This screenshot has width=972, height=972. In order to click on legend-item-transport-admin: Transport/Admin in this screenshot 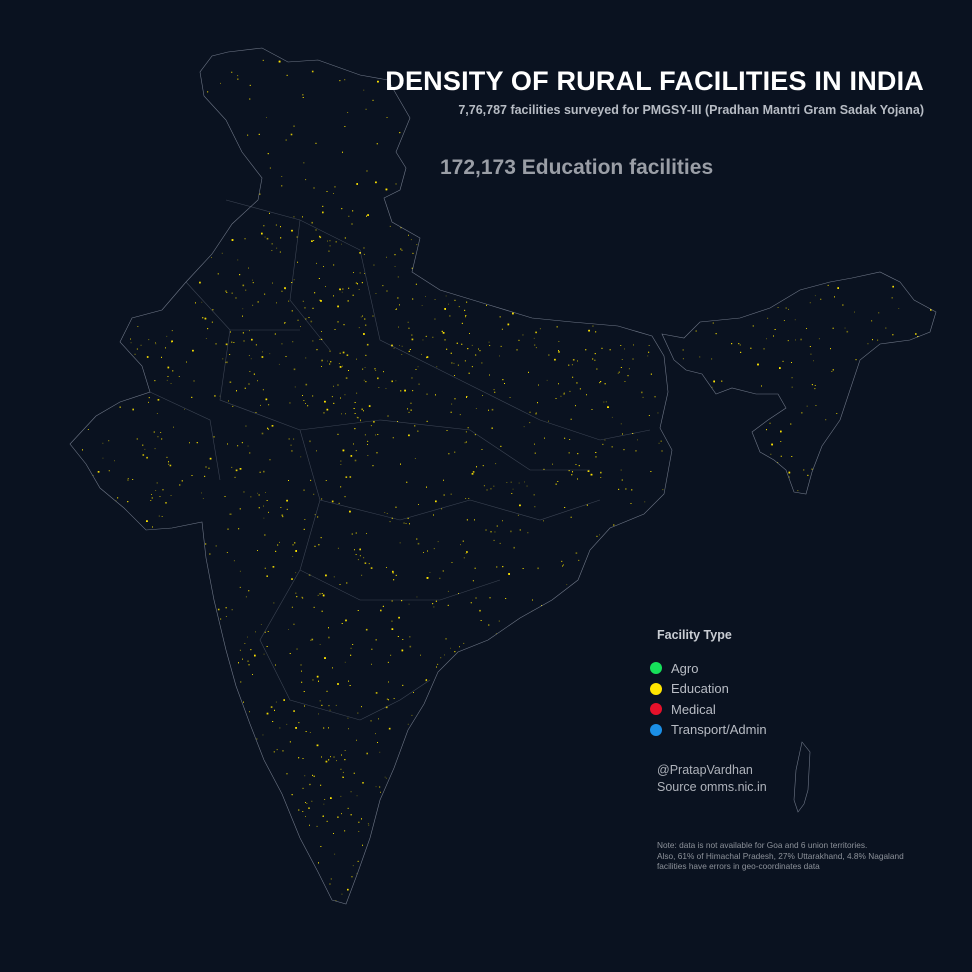, I will do `click(708, 730)`.